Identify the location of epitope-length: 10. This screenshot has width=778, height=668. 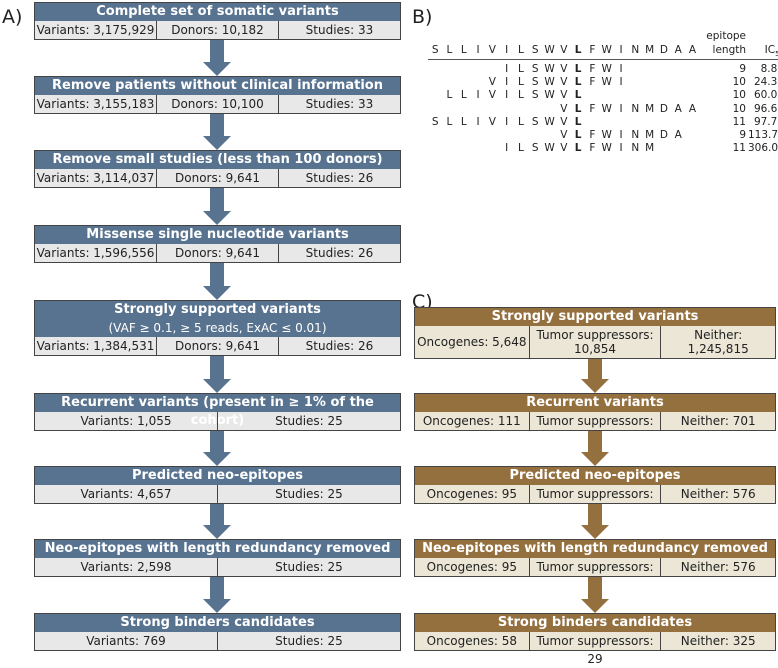
(739, 108).